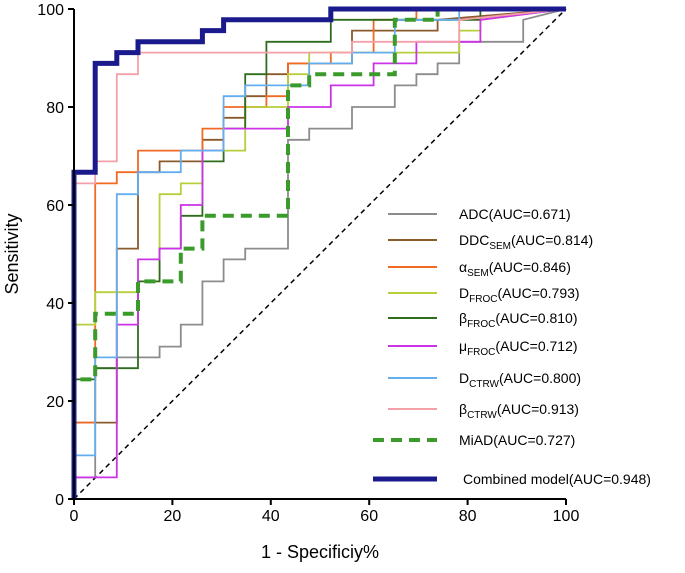  What do you see at coordinates (518, 320) in the screenshot?
I see `legend-label-beta-froc: βFROC(AUC=0.810)` at bounding box center [518, 320].